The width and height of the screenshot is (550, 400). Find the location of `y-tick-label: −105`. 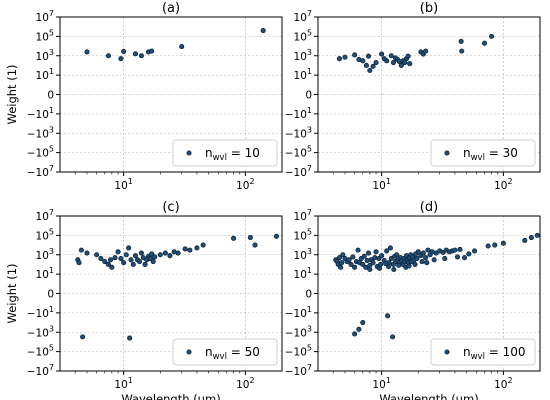

y-tick-label: −105 is located at coordinates (298, 351).